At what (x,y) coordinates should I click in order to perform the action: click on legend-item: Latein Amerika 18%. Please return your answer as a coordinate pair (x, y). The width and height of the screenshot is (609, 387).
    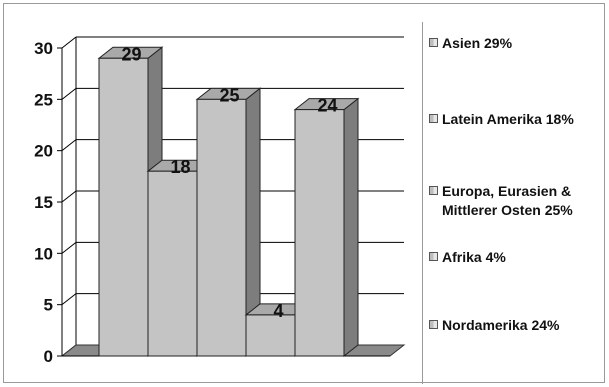
    Looking at the image, I should click on (515, 119).